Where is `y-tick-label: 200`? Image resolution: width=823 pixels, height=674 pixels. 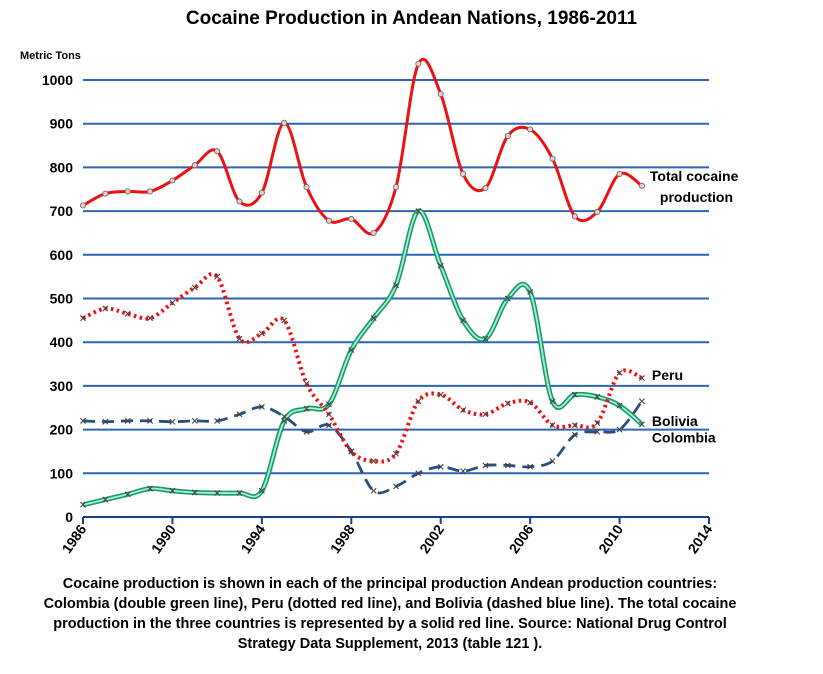 y-tick-label: 200 is located at coordinates (62, 430).